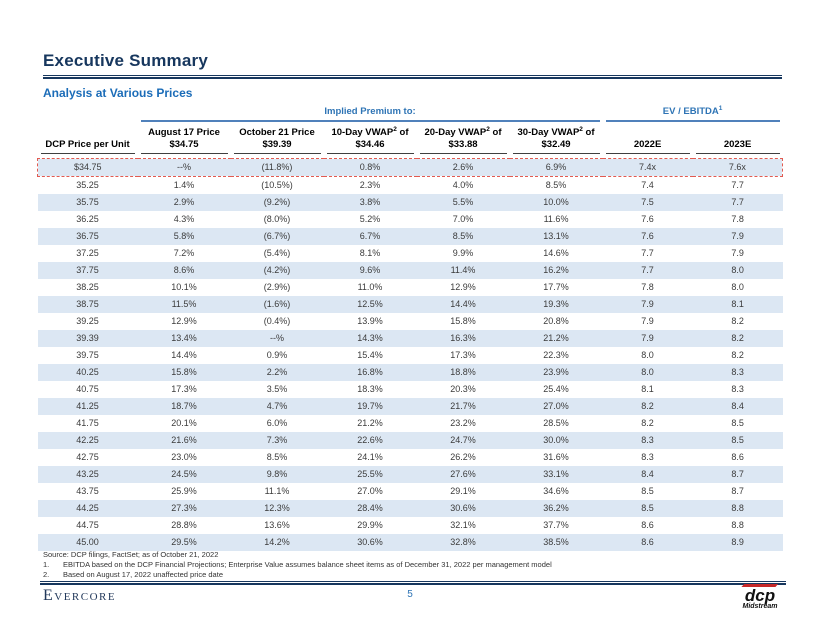  I want to click on table-cell: 13.6%, so click(277, 525).